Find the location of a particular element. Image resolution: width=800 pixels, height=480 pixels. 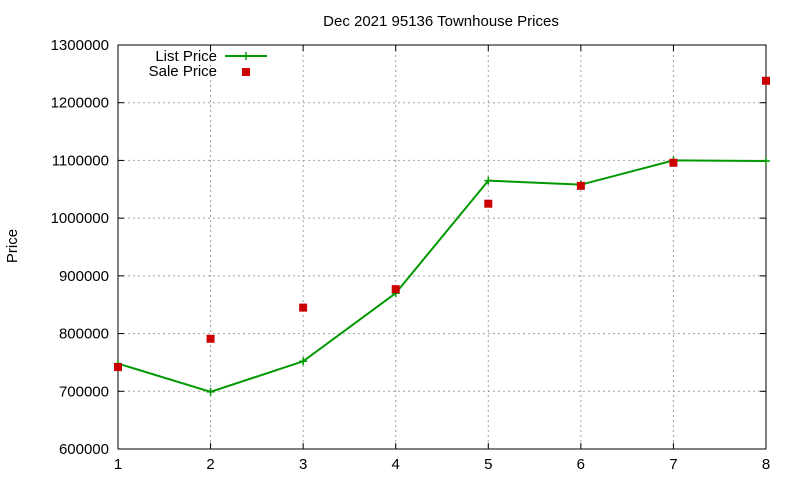

y-tick-label: 1100000 is located at coordinates (80, 160).